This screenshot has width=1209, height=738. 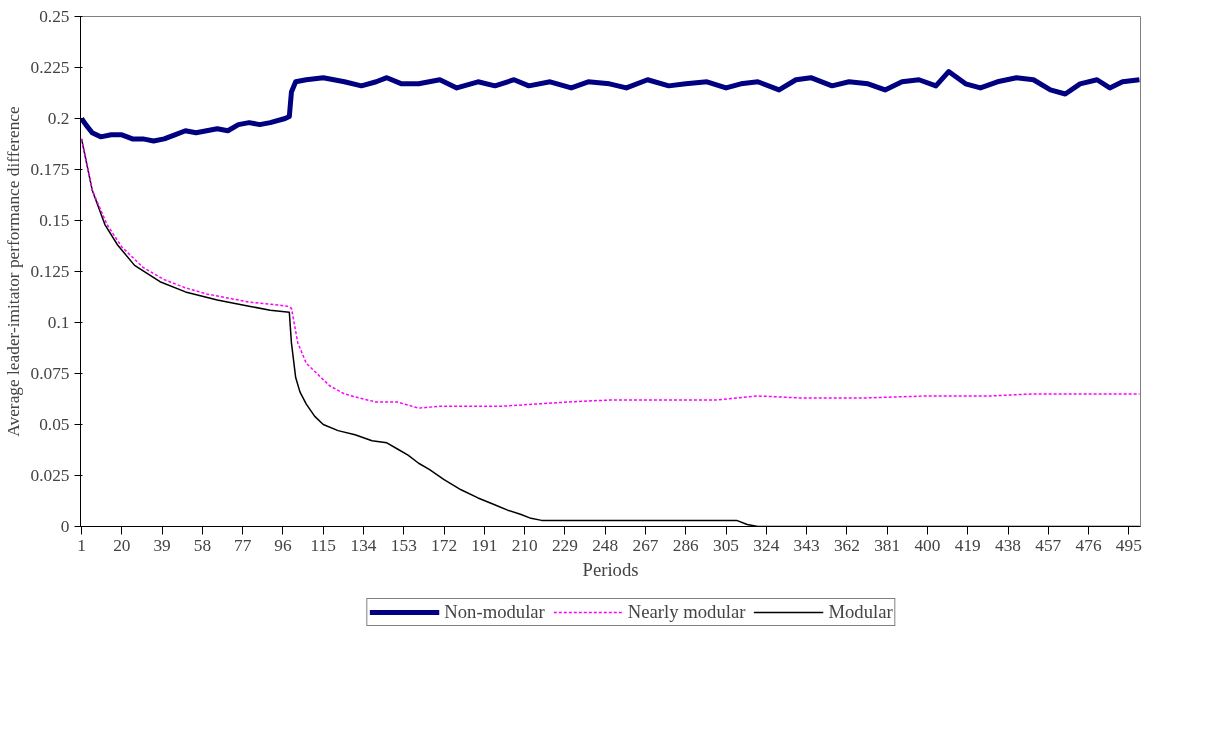 What do you see at coordinates (1088, 545) in the screenshot?
I see `x-tick-label: 476` at bounding box center [1088, 545].